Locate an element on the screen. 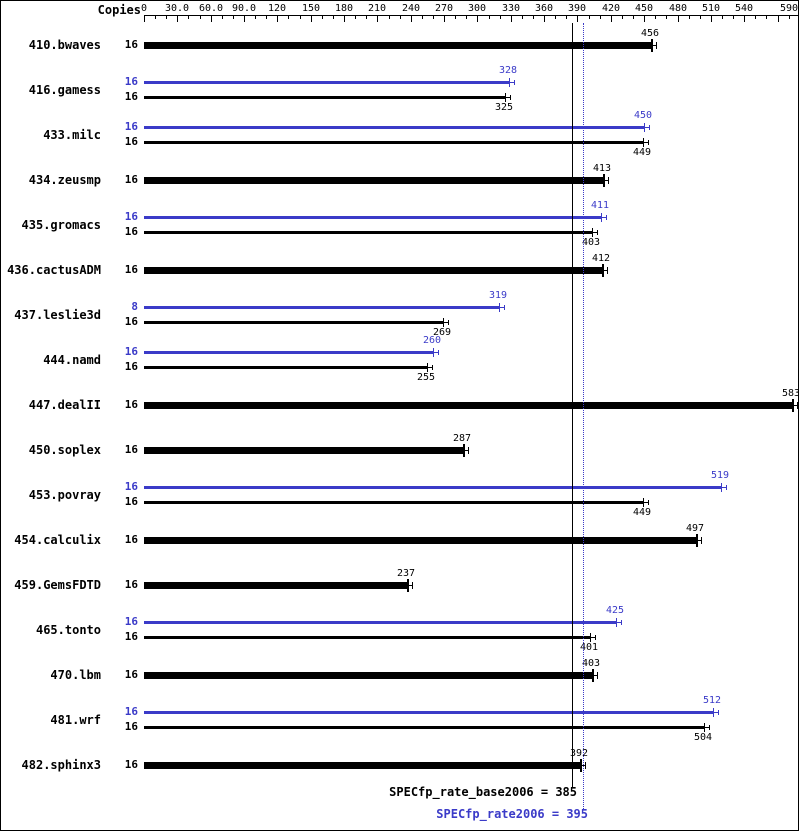 The image size is (799, 831). axis-tick-label: 210 is located at coordinates (377, 8).